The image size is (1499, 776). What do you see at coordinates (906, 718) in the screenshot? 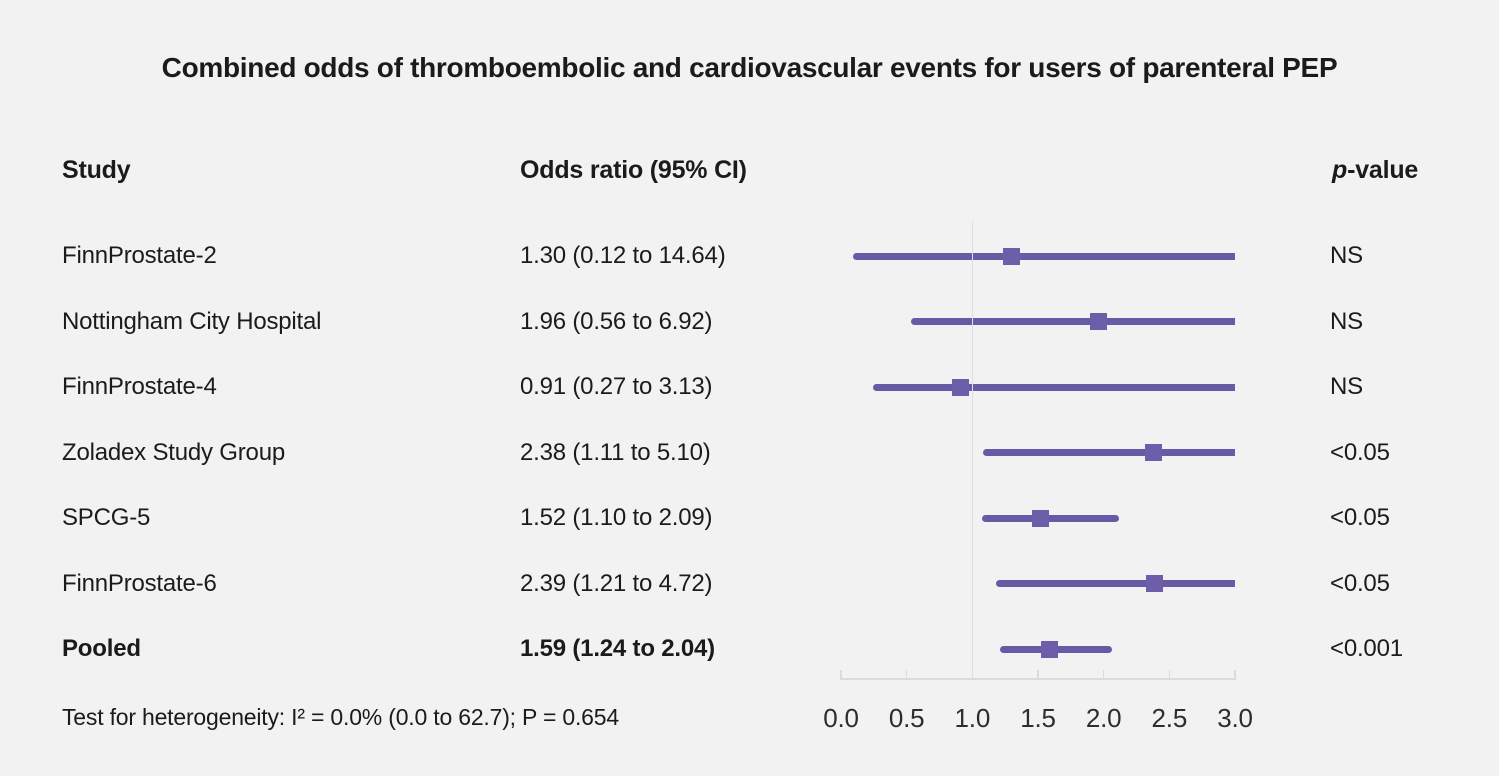
I see `x-axis-tick-label: 0.5` at bounding box center [906, 718].